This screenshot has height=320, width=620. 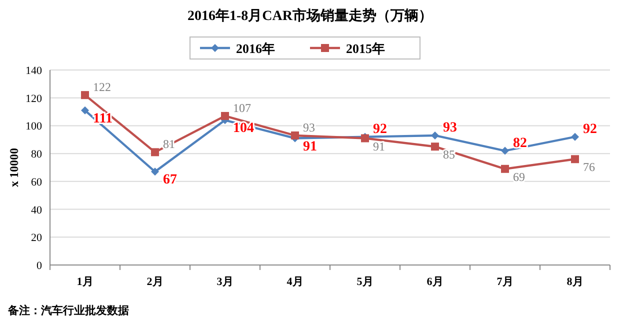 I want to click on y-tick-label: 140, so click(x=34, y=71).